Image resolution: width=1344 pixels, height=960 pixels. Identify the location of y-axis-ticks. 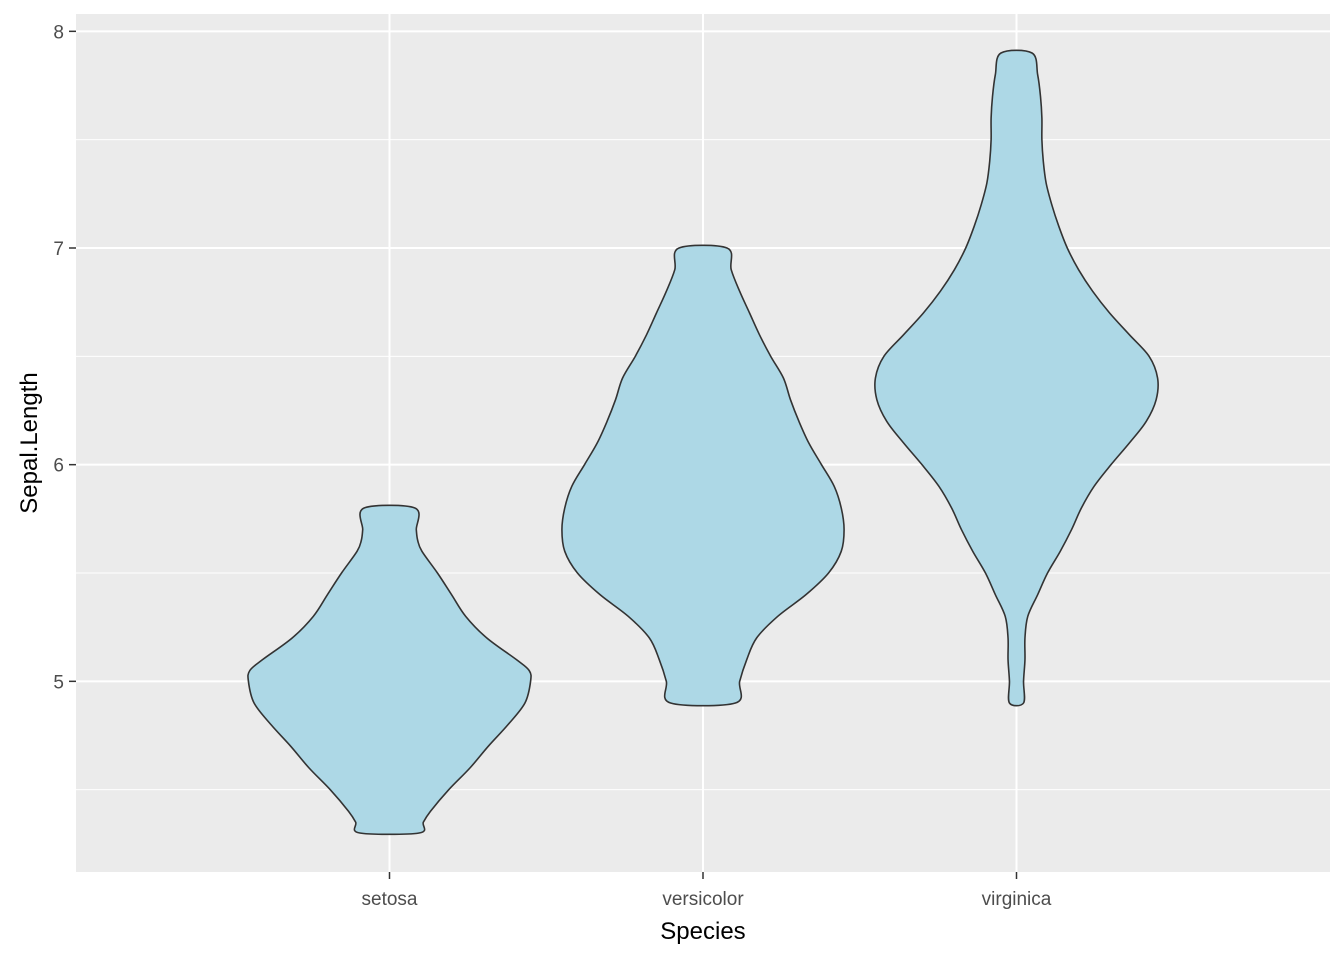
(72, 356).